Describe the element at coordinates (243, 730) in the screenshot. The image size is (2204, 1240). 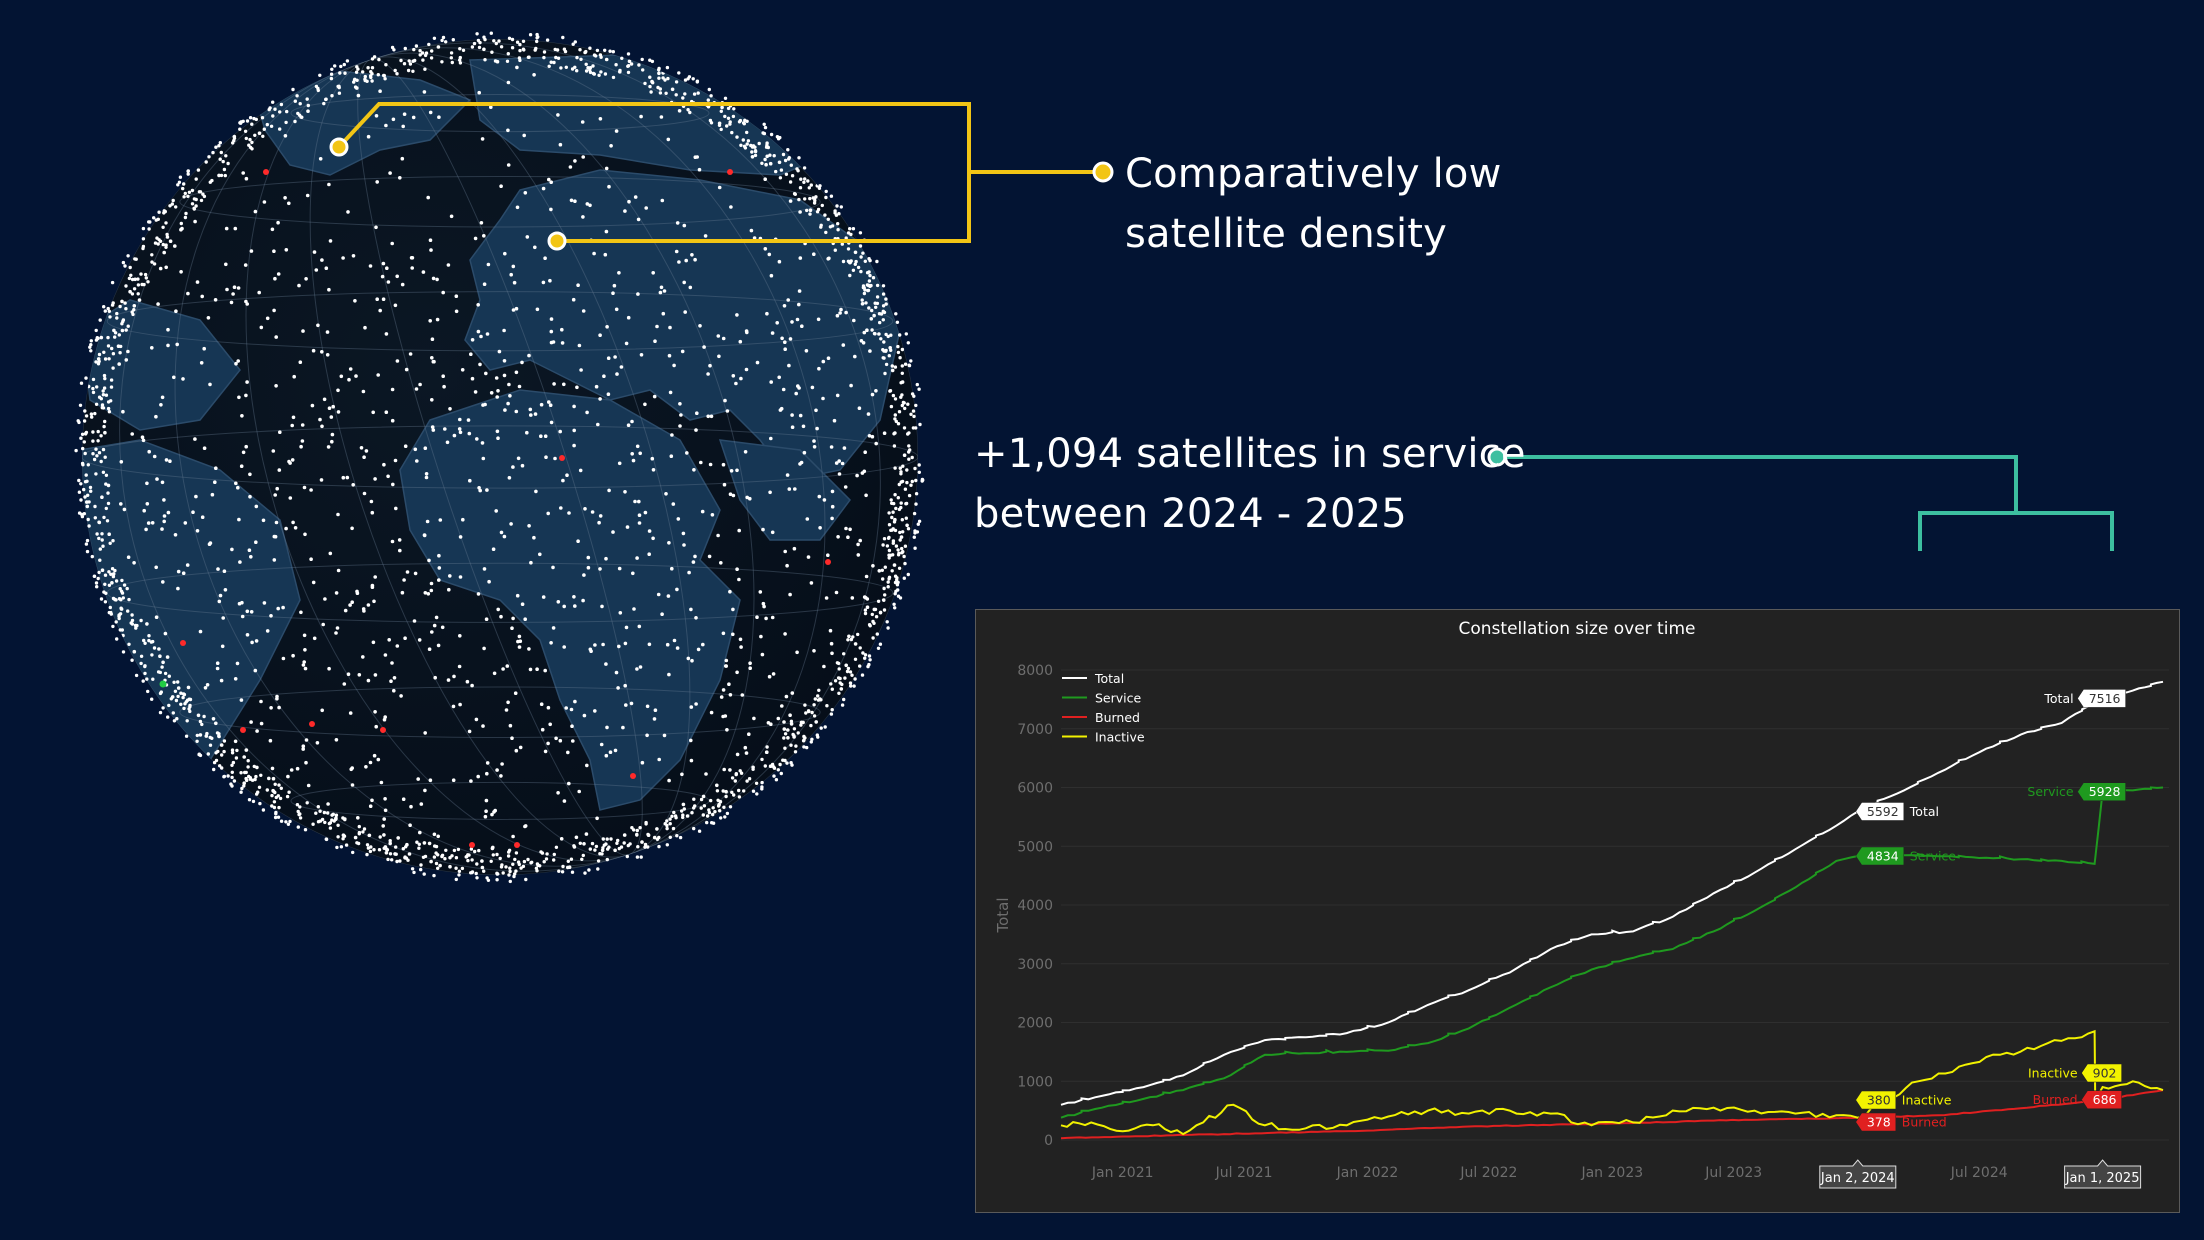
I see `burned-satellite-marker` at that location.